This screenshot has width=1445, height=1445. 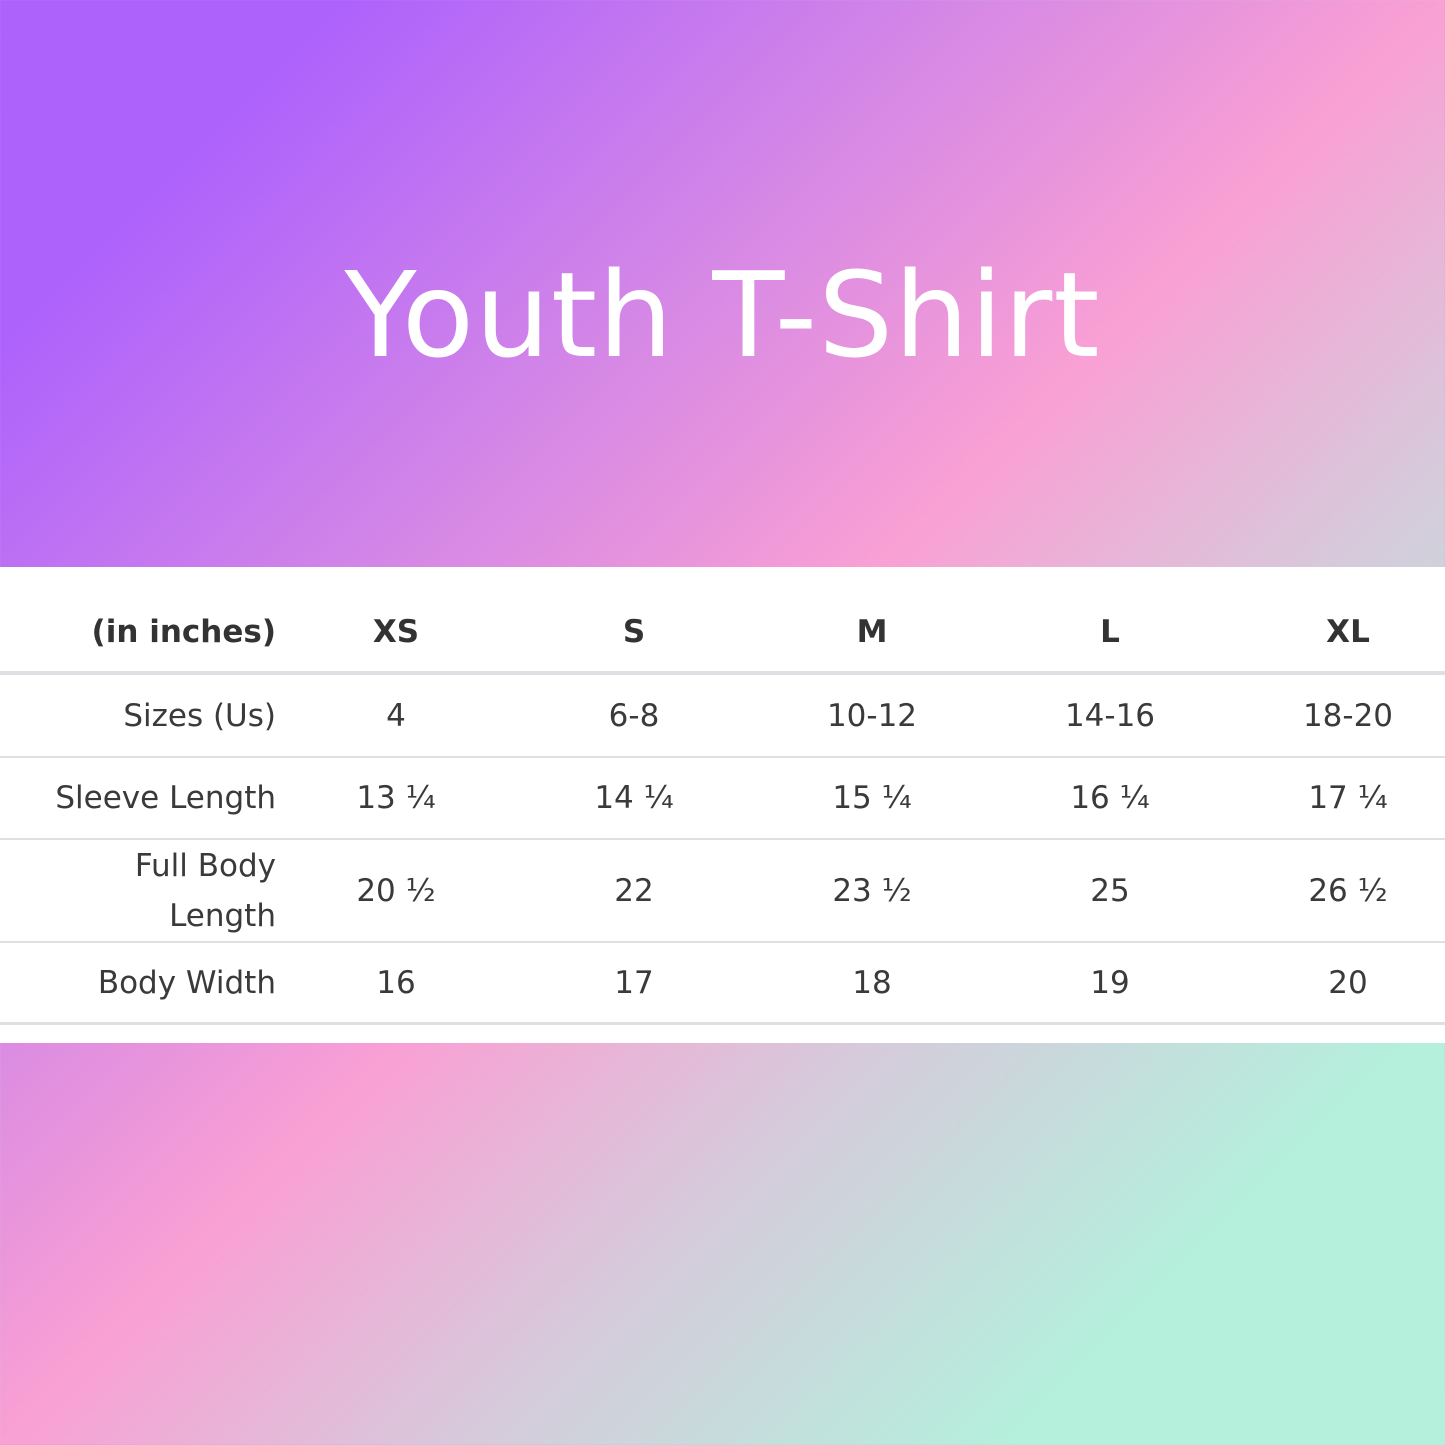 What do you see at coordinates (396, 983) in the screenshot?
I see `cell: 16` at bounding box center [396, 983].